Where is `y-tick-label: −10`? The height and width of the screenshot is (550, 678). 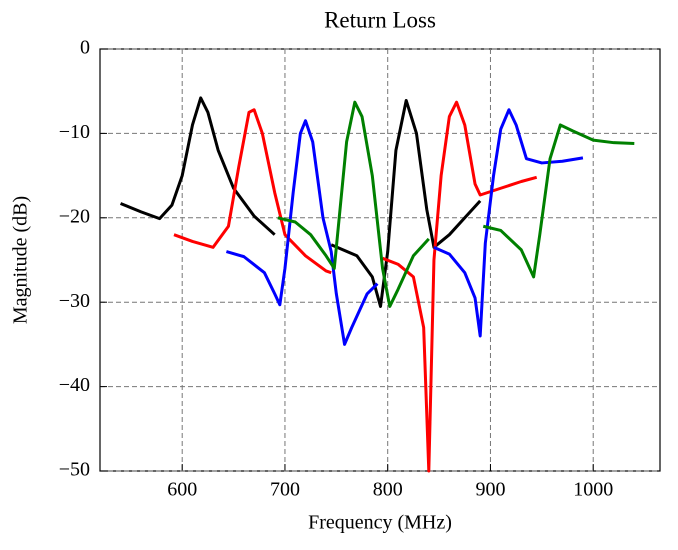 y-tick-label: −10 is located at coordinates (74, 132).